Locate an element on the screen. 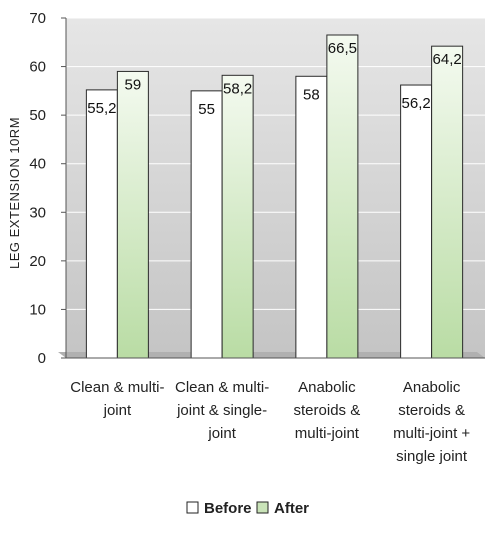 The image size is (490, 536). legend-swatch-after is located at coordinates (262, 507).